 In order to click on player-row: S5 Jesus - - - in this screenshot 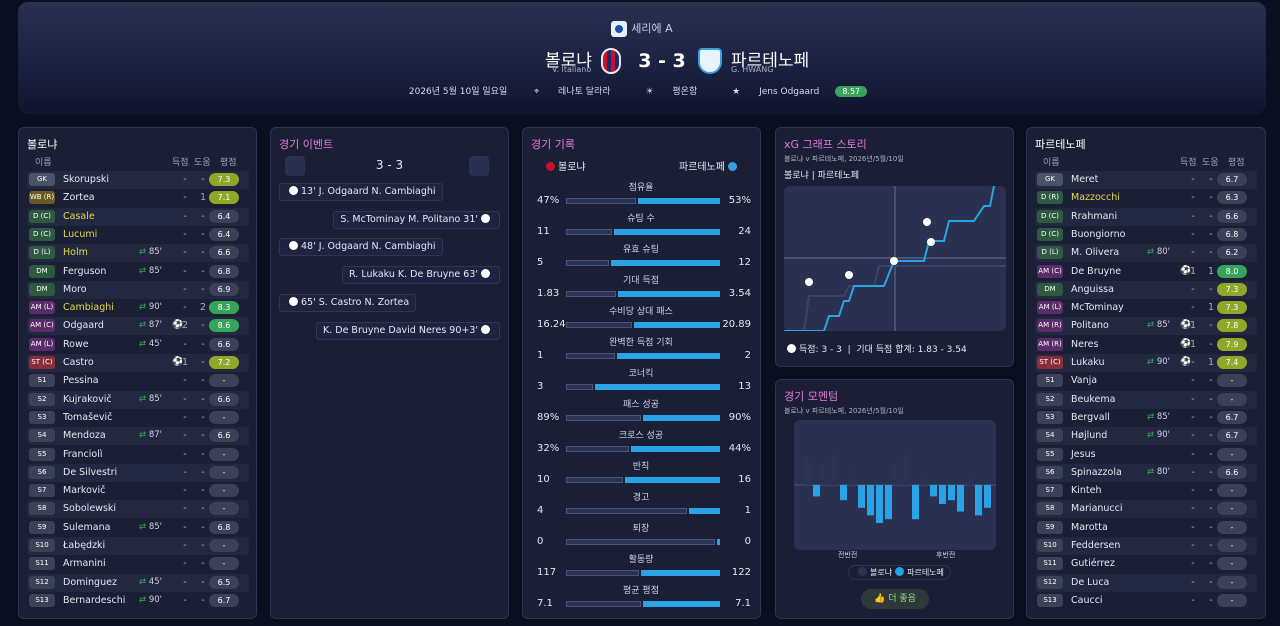, I will do `click(1146, 455)`.